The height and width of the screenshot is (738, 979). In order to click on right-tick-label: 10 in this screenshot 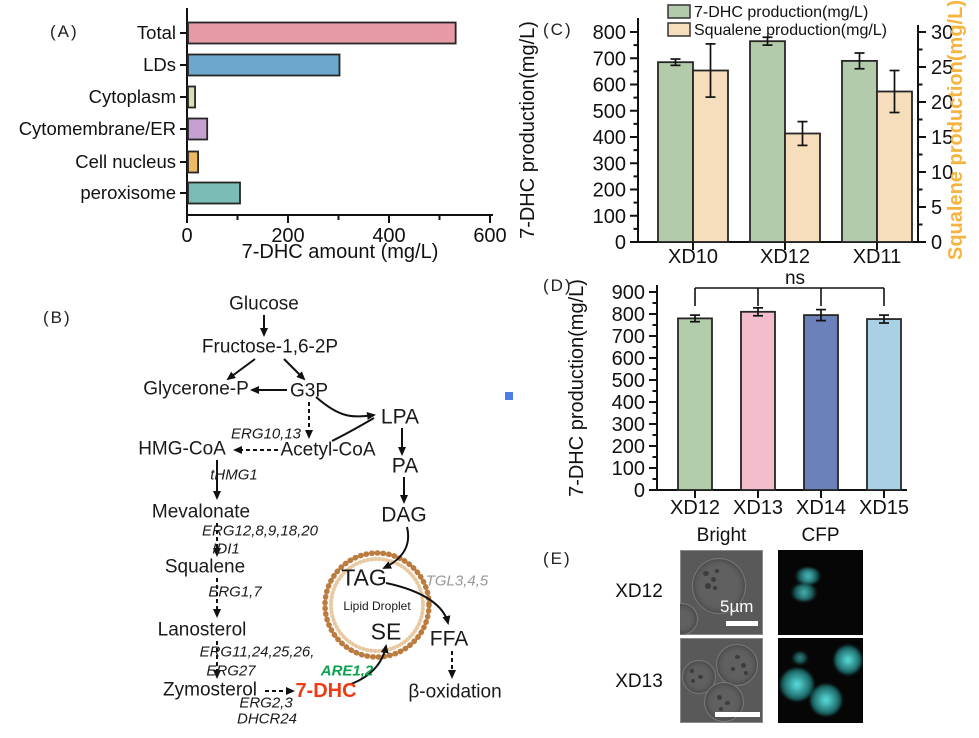, I will do `click(942, 173)`.